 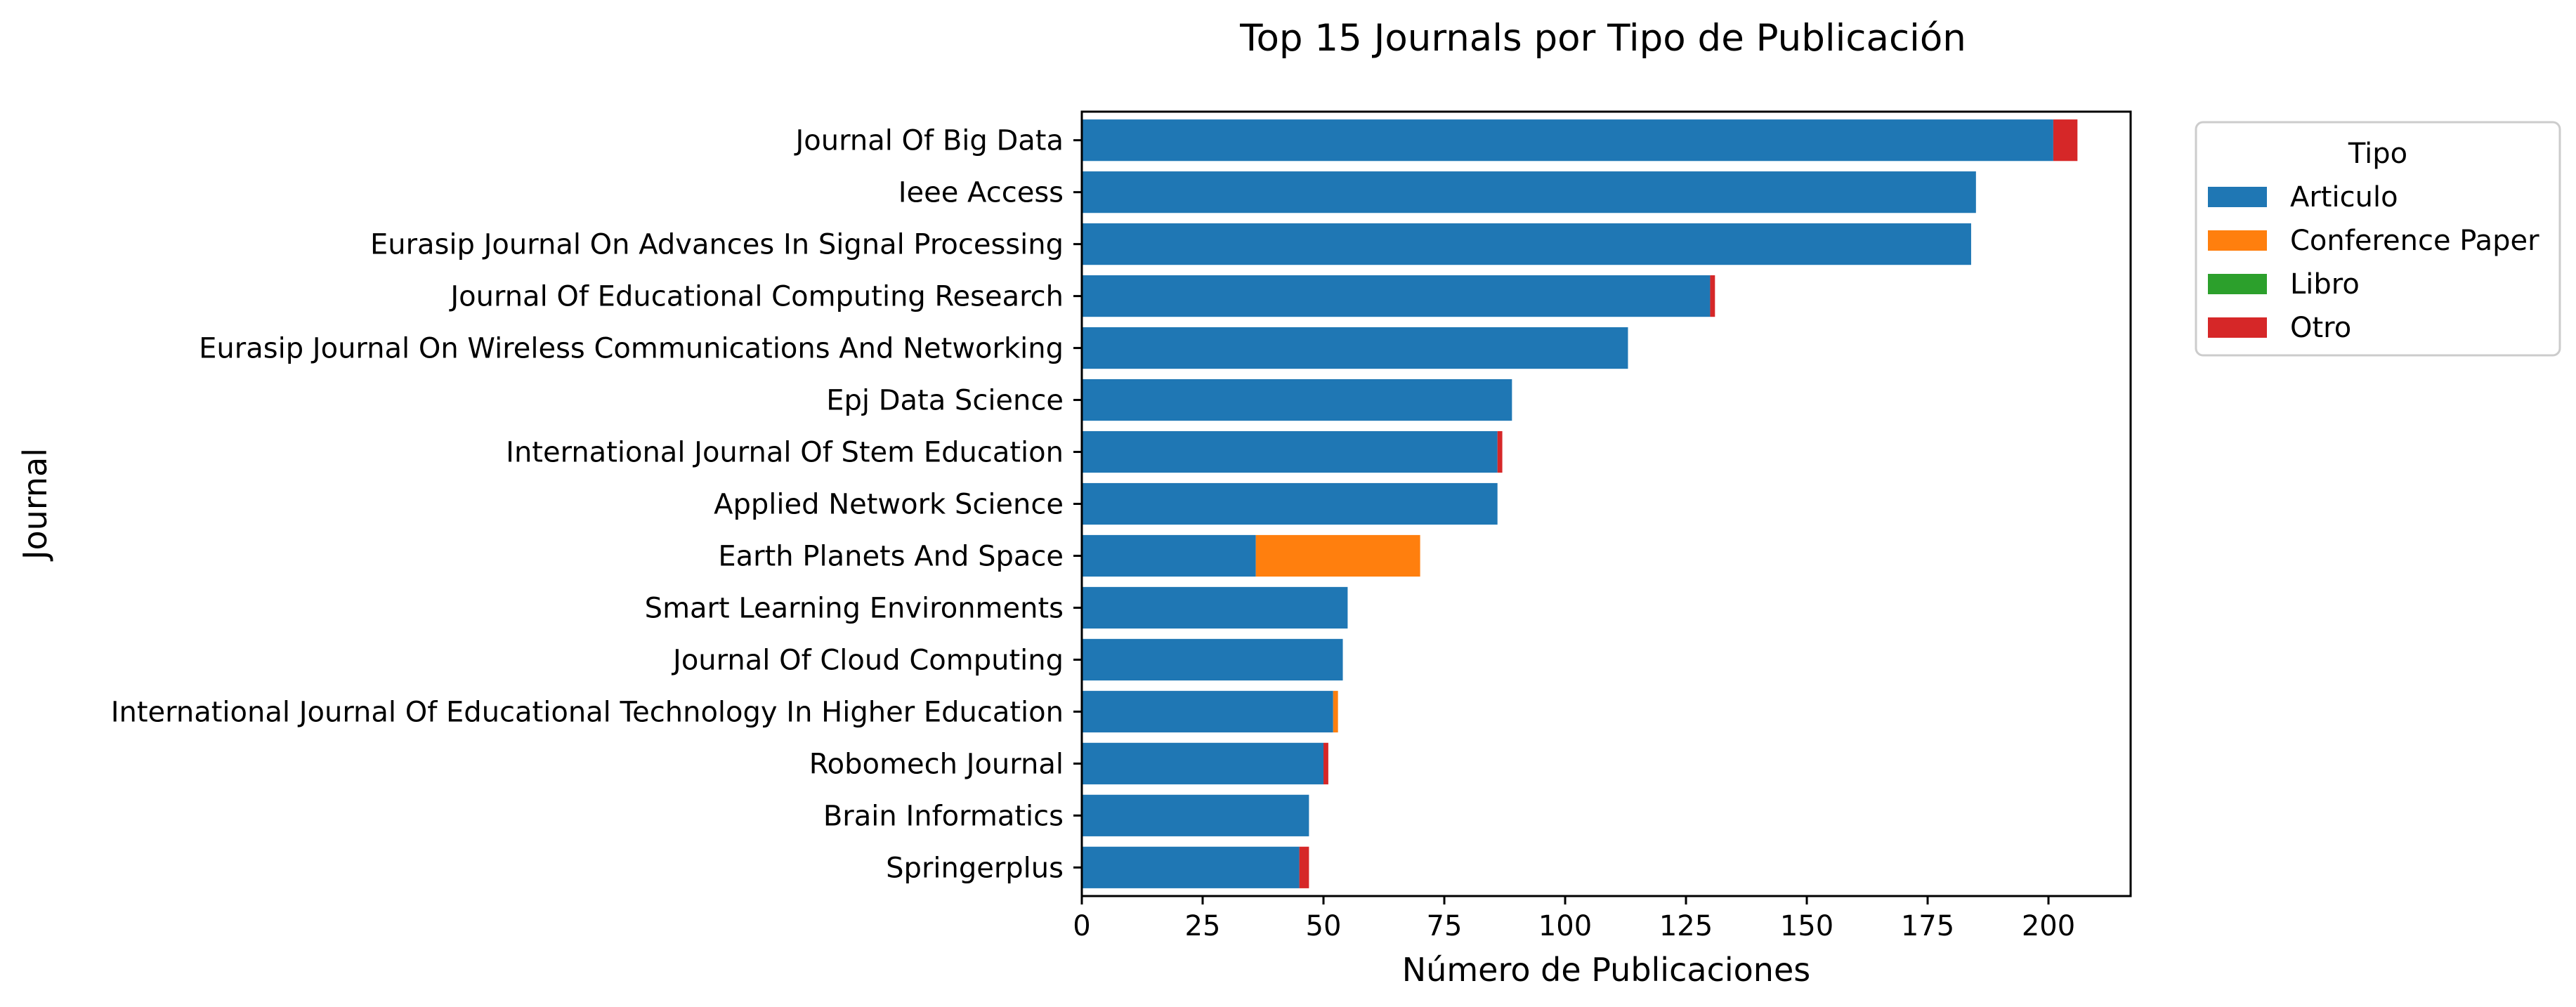 I want to click on legend-swatch-otro, so click(x=2237, y=327).